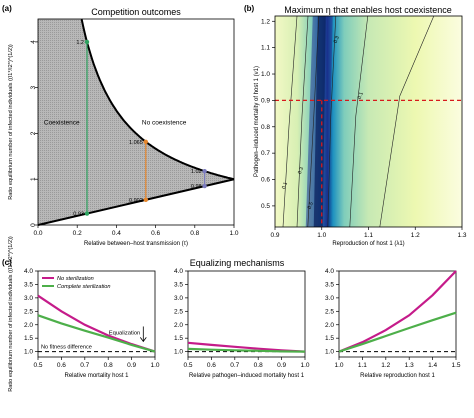 The height and width of the screenshot is (418, 474). What do you see at coordinates (136, 143) in the screenshot?
I see `segment-label-top: 1.065` at bounding box center [136, 143].